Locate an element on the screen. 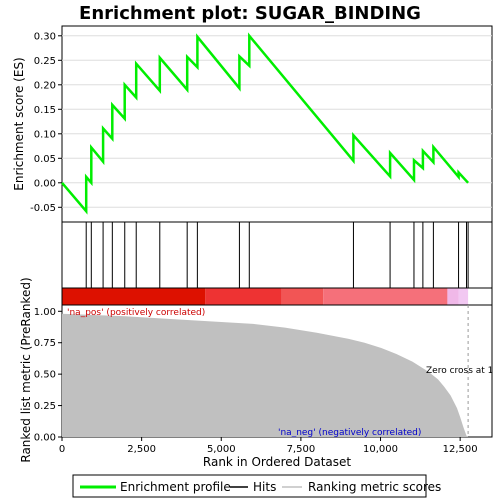 This screenshot has width=500, height=500. metric-ylabel: Ranked list metric (PreRanked) is located at coordinates (26, 369).